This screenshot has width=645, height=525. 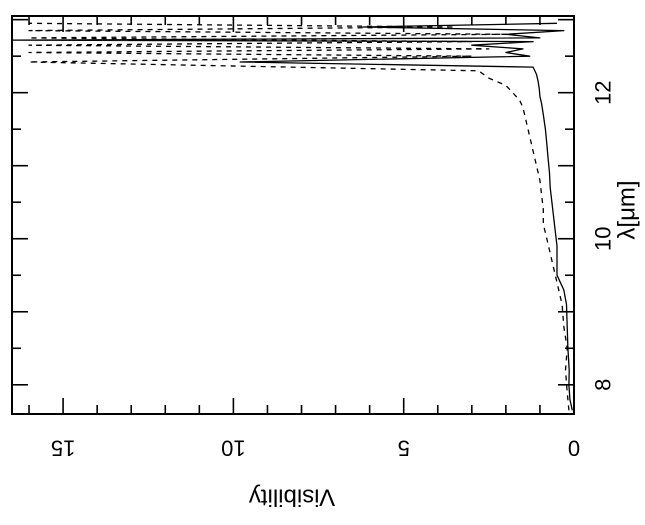 What do you see at coordinates (233, 448) in the screenshot?
I see `visibility-tick-label: 10` at bounding box center [233, 448].